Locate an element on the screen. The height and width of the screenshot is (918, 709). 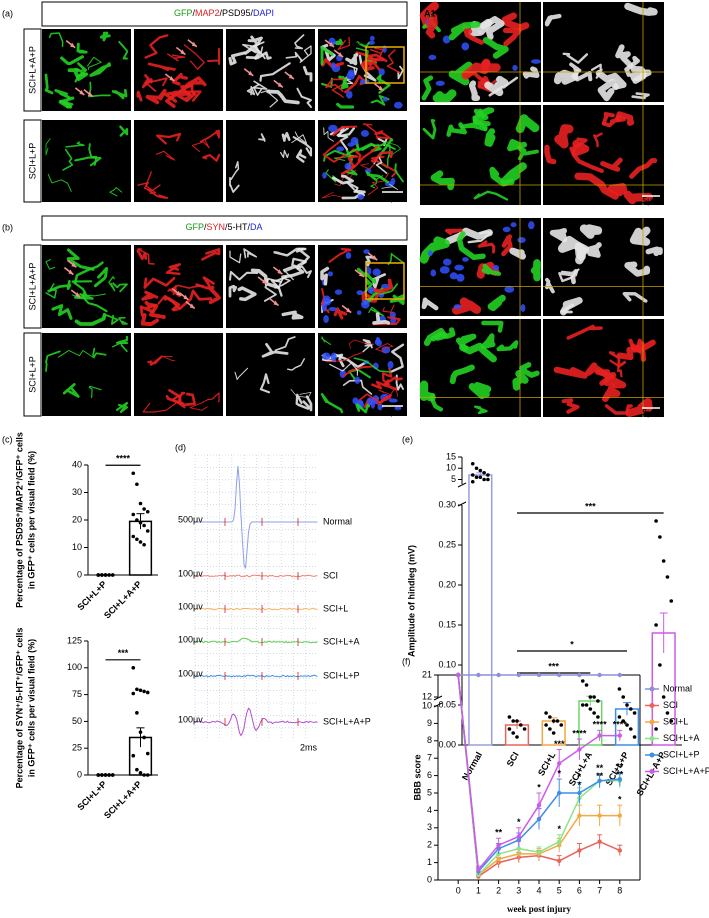
trace-name: SCI+L is located at coordinates (335, 608).